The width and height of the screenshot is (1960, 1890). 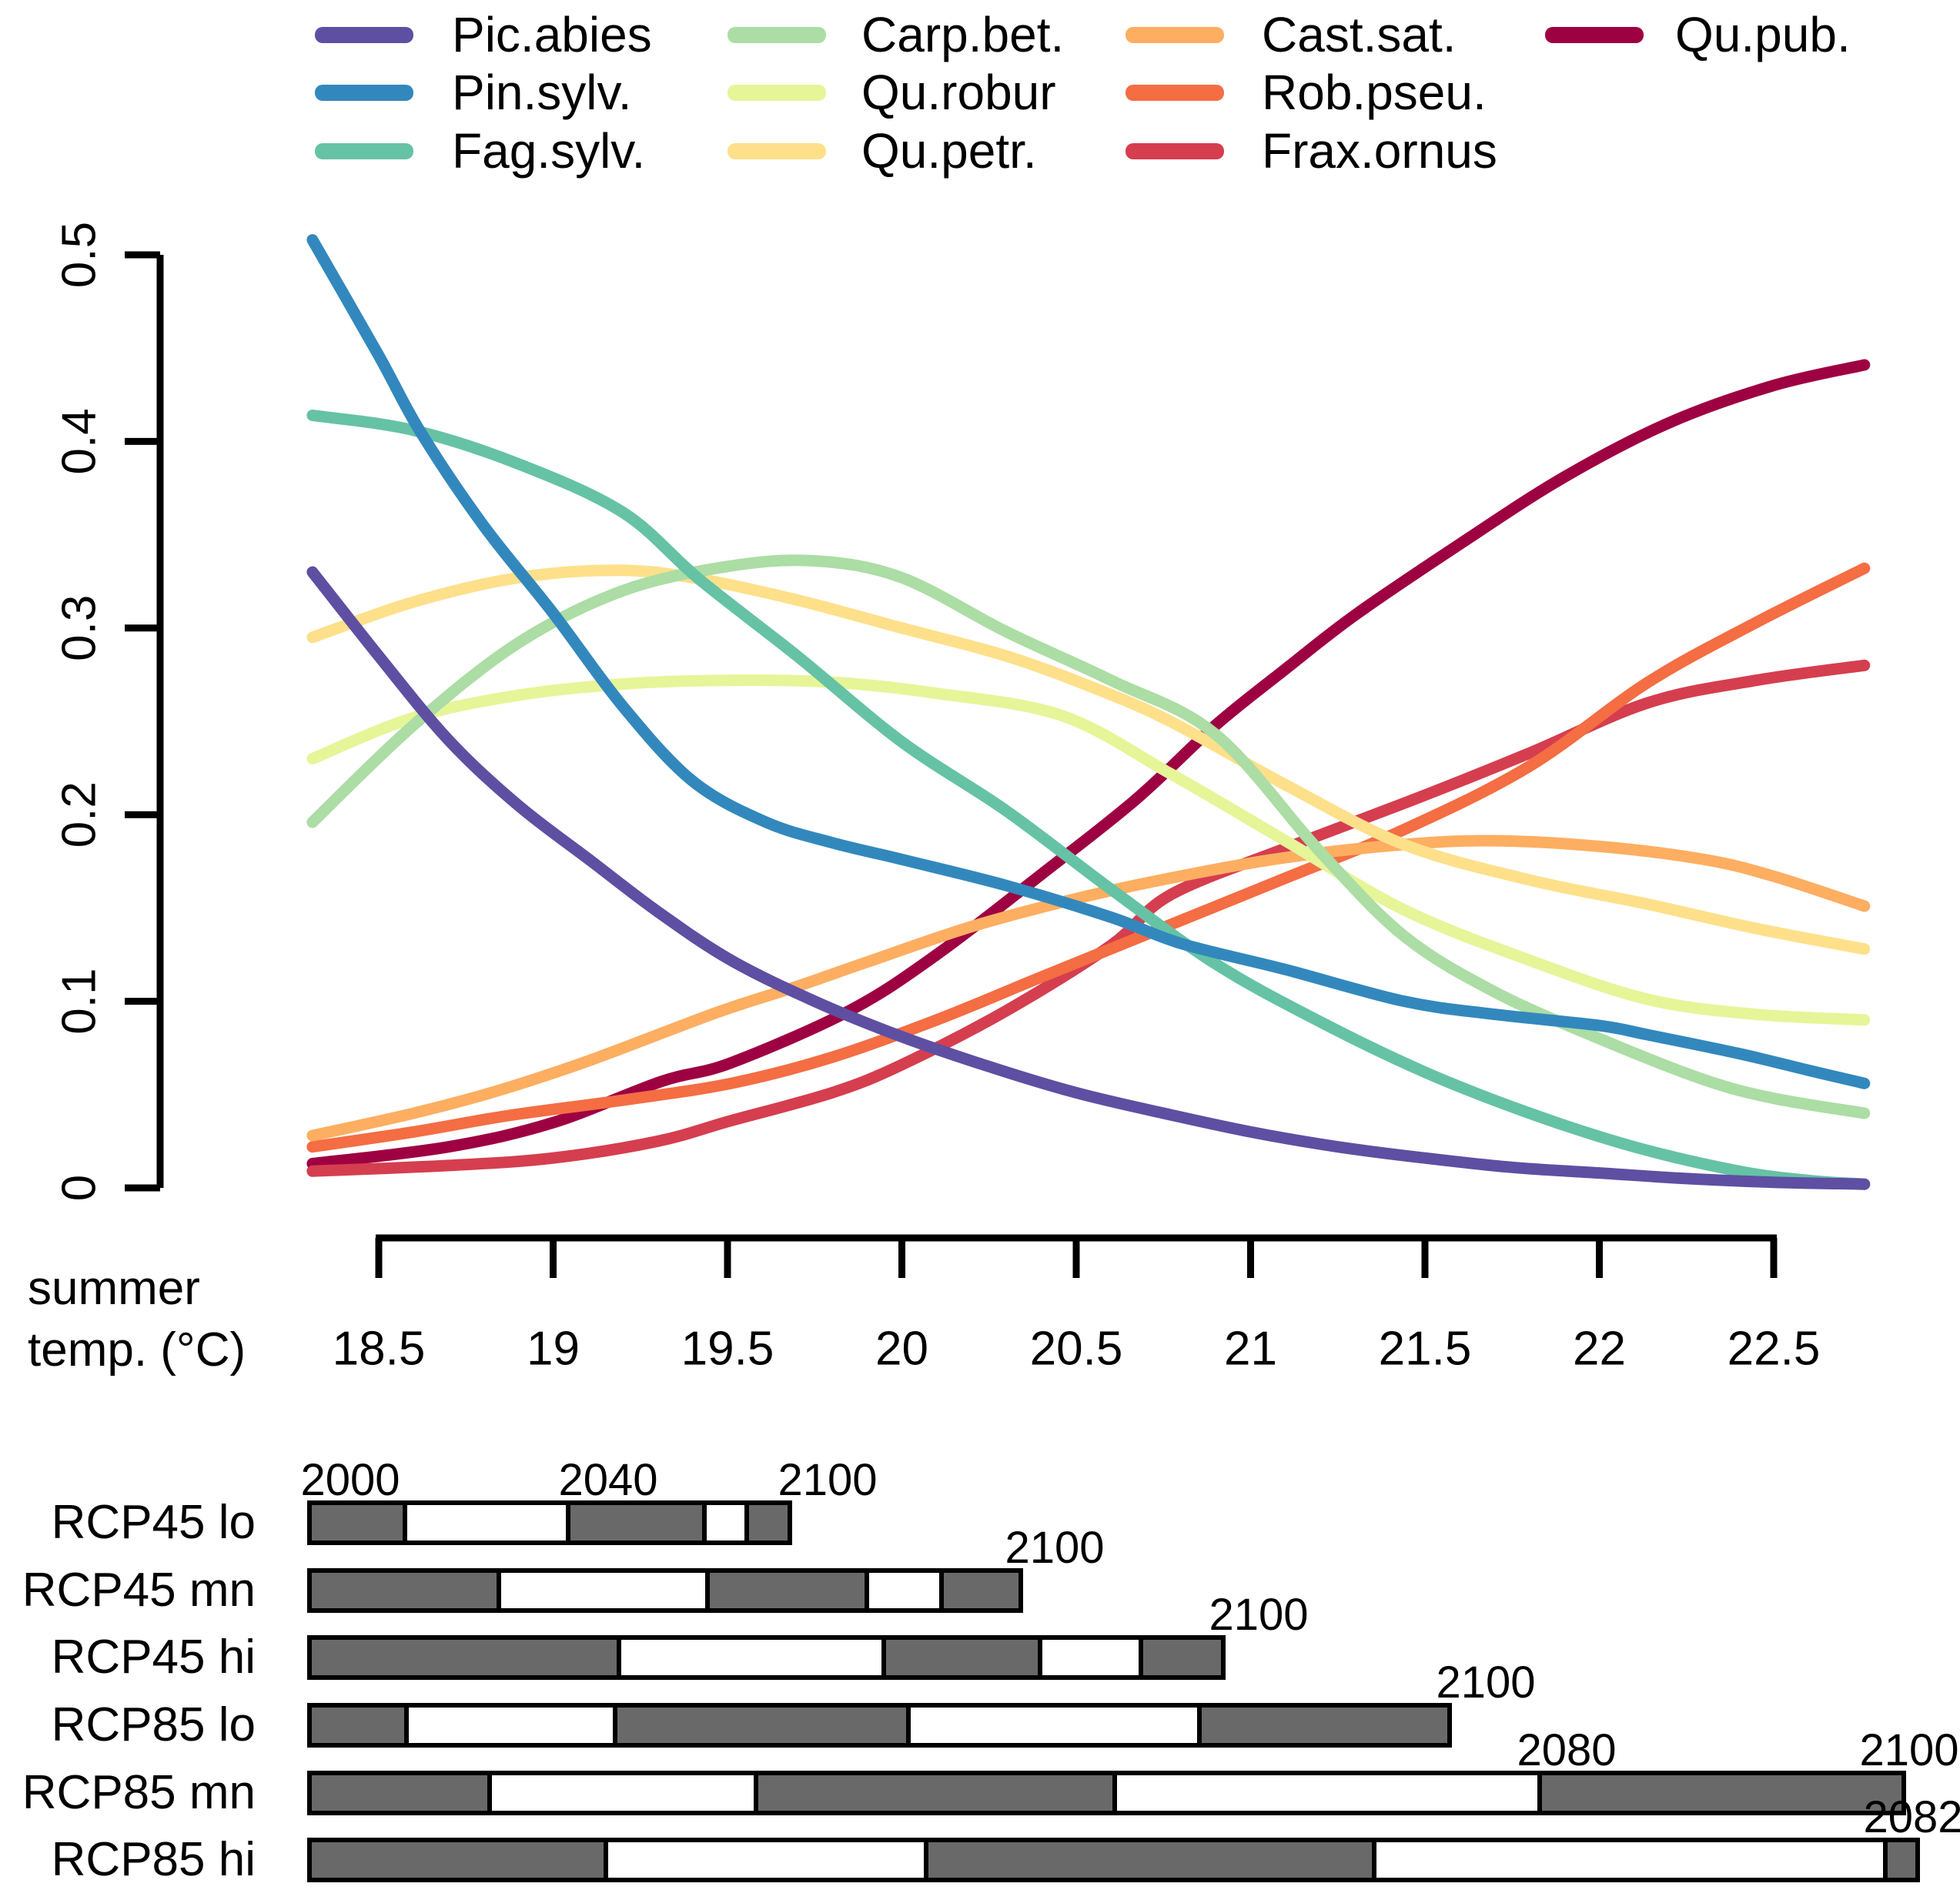 I want to click on legend-label-frax-ornus: Frax.ornus, so click(x=1379, y=151).